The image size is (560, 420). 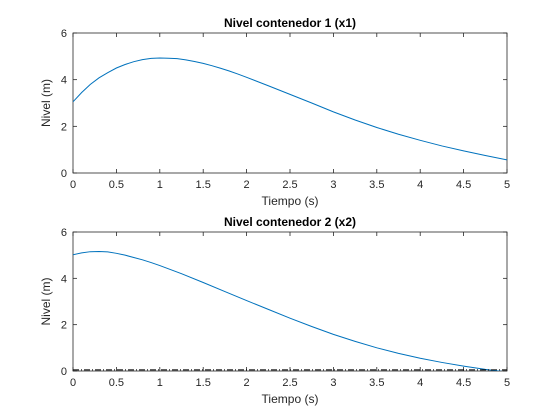 I want to click on plot-1-y-tick-label: 4, so click(x=64, y=81).